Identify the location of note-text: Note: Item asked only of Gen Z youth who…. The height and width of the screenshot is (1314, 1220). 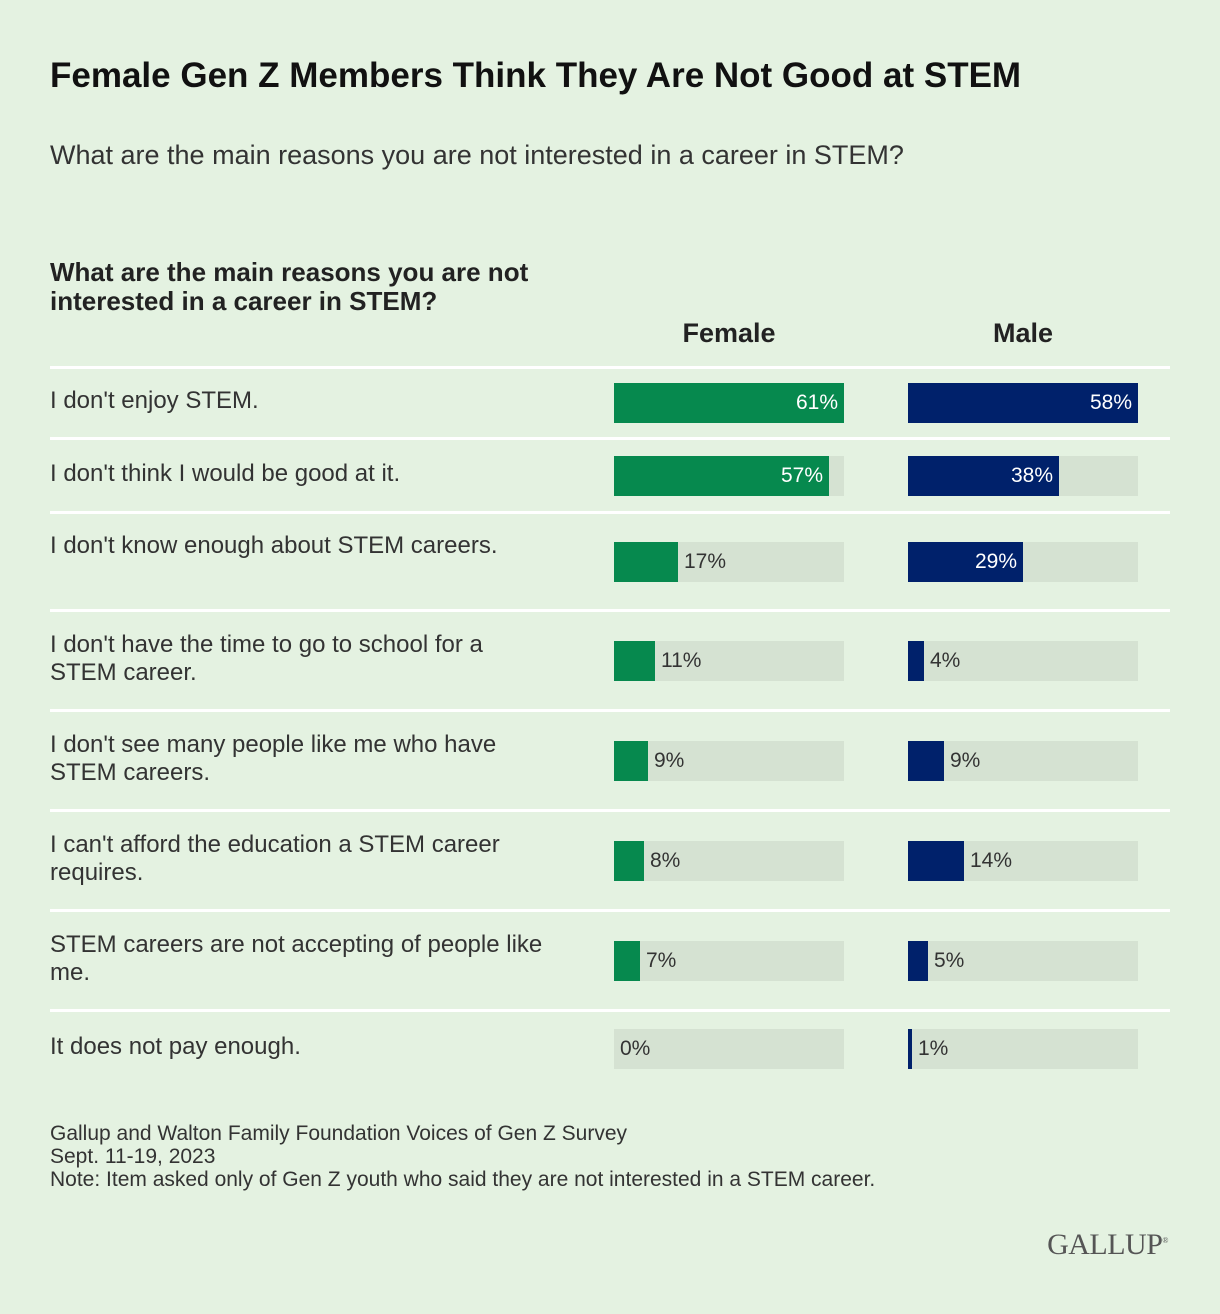
(463, 1179).